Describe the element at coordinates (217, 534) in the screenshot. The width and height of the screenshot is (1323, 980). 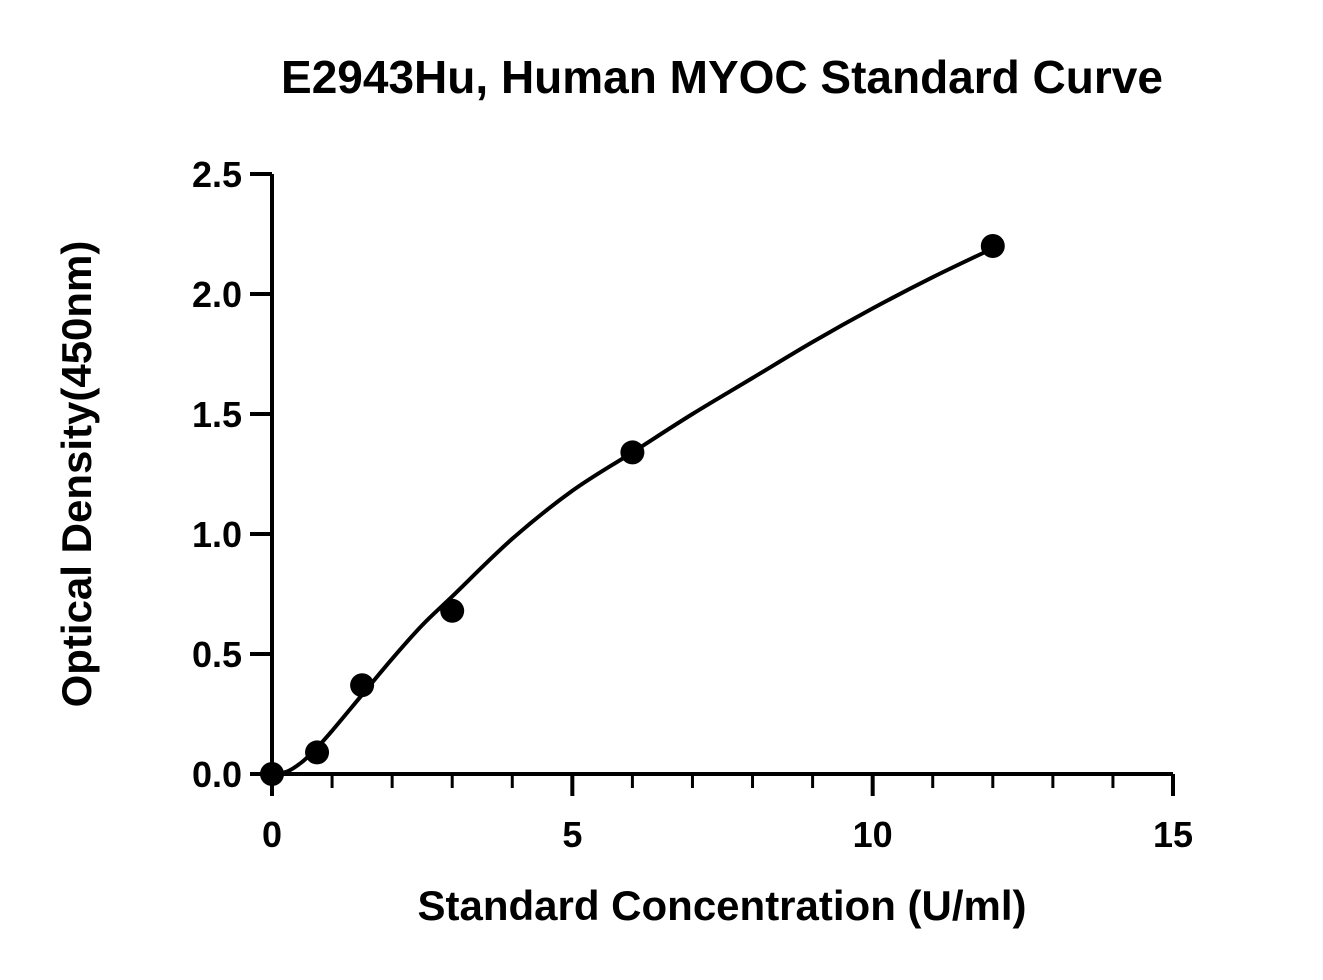
I see `y-tick-label: 1.0` at that location.